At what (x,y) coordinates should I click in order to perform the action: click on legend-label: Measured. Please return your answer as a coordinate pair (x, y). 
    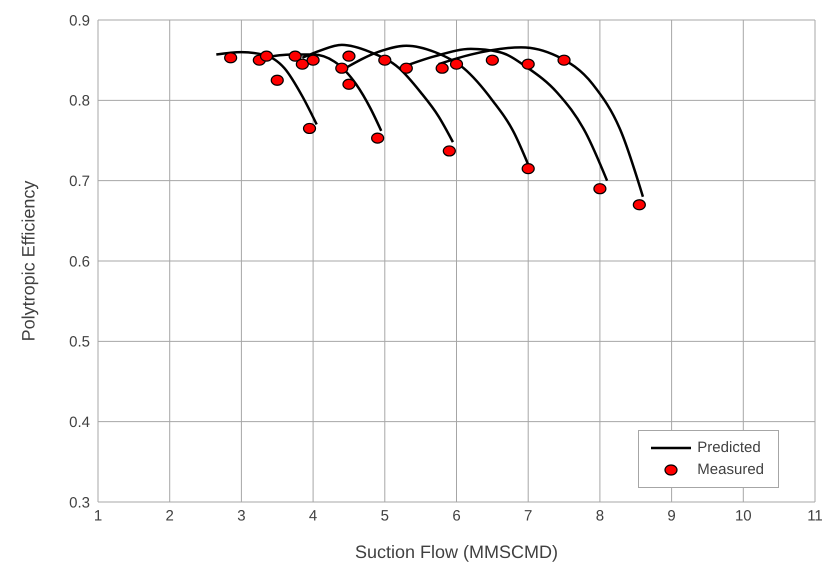
    Looking at the image, I should click on (730, 470).